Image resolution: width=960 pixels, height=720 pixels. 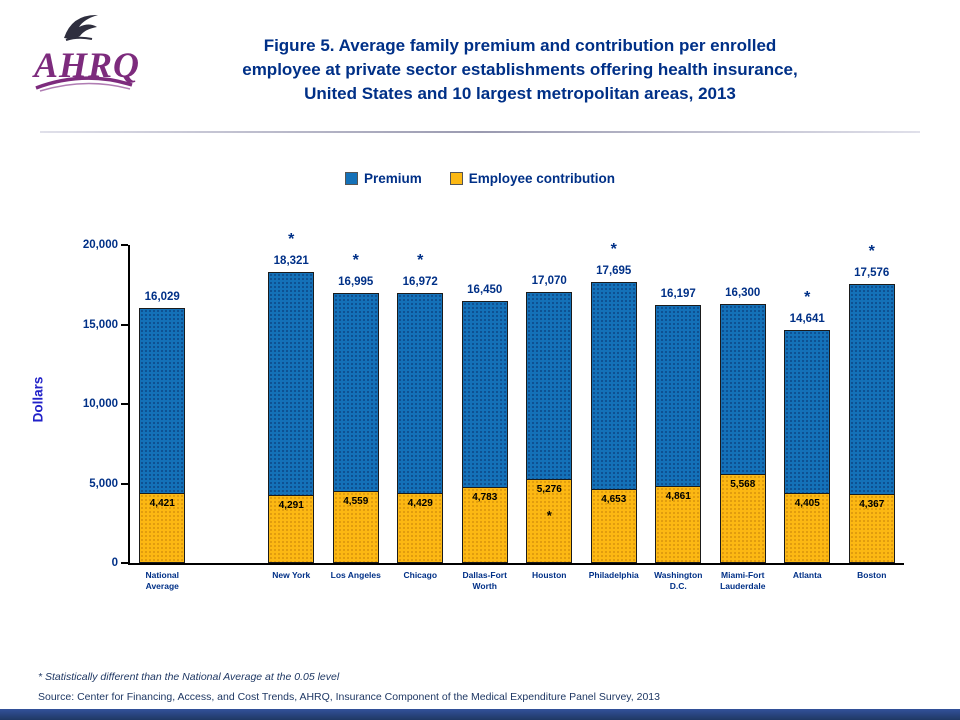 I want to click on bottom-accent-strip, so click(x=480, y=714).